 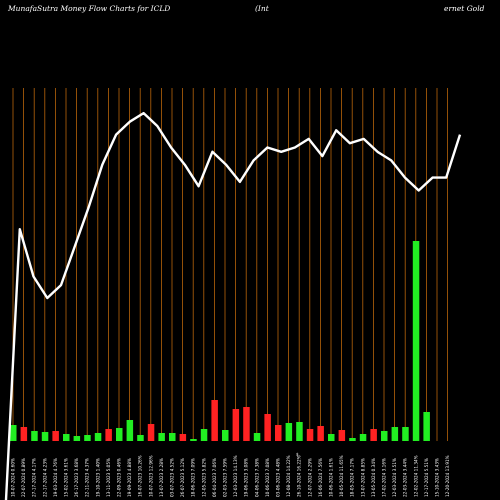 What do you see at coordinates (172, 477) in the screenshot?
I see `x-tick-label: 03-07-2023 4.52%` at bounding box center [172, 477].